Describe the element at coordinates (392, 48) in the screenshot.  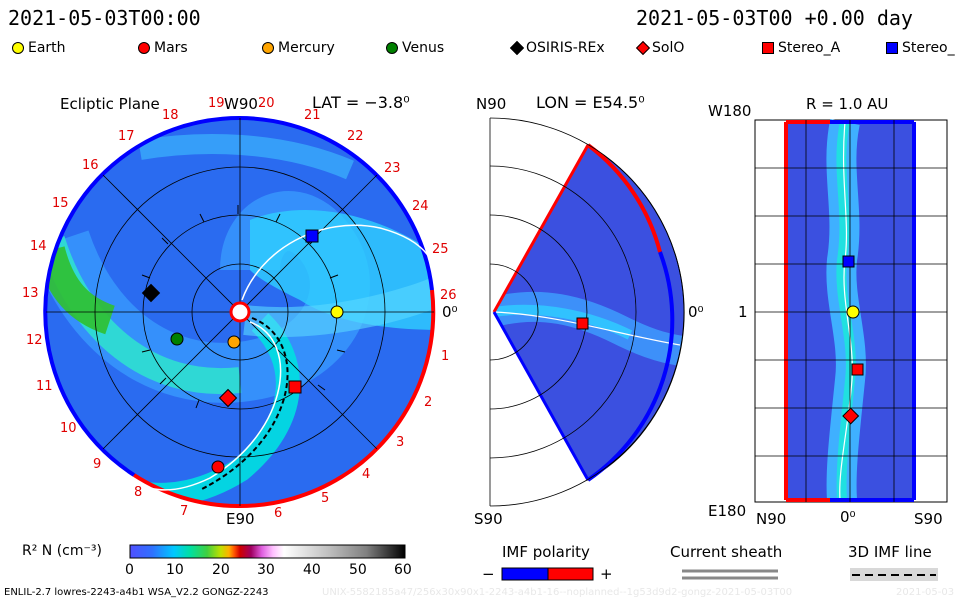
I see `venus-marker-icon` at that location.